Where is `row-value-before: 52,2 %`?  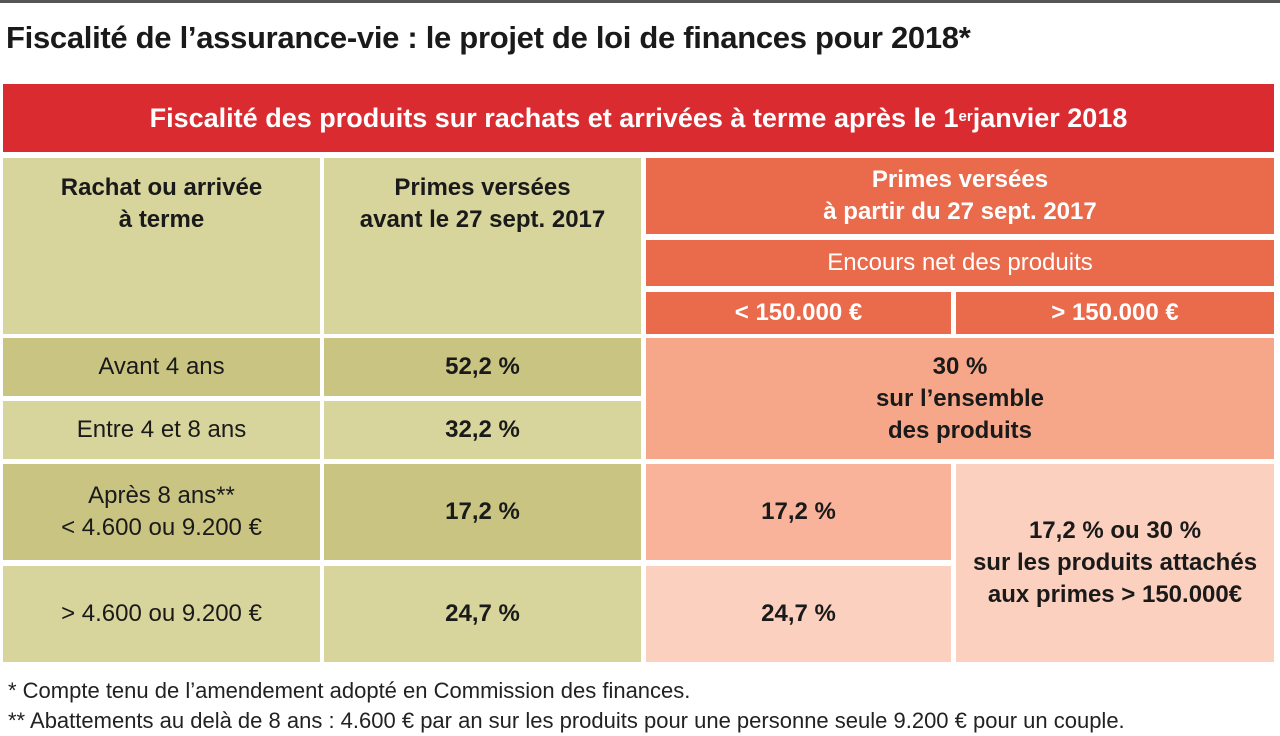
row-value-before: 52,2 % is located at coordinates (482, 367).